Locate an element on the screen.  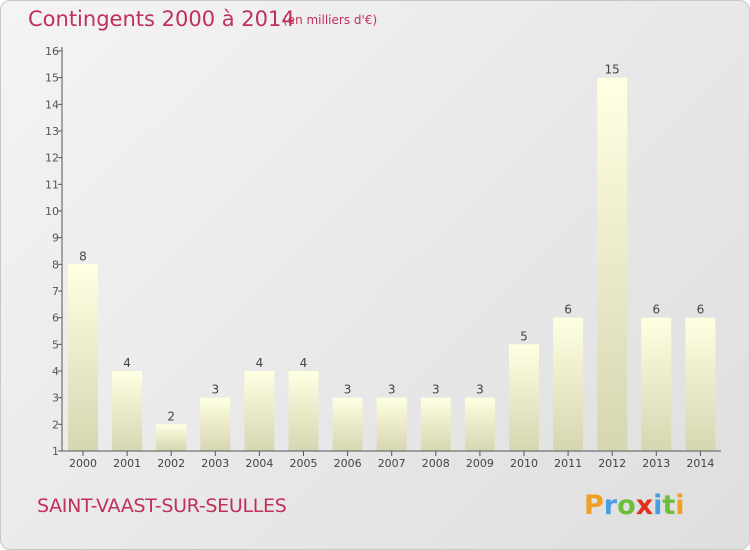
y-tick-label: 15 is located at coordinates (52, 78).